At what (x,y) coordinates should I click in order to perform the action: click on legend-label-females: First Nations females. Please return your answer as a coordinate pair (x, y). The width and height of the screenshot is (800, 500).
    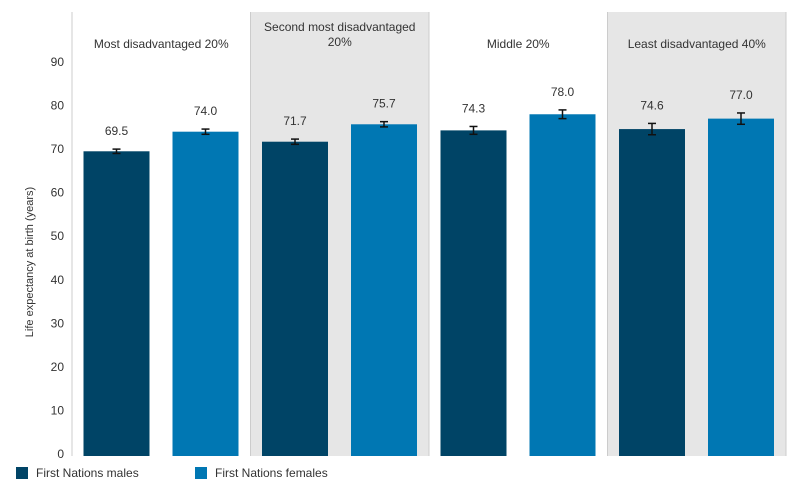
    Looking at the image, I should click on (271, 473).